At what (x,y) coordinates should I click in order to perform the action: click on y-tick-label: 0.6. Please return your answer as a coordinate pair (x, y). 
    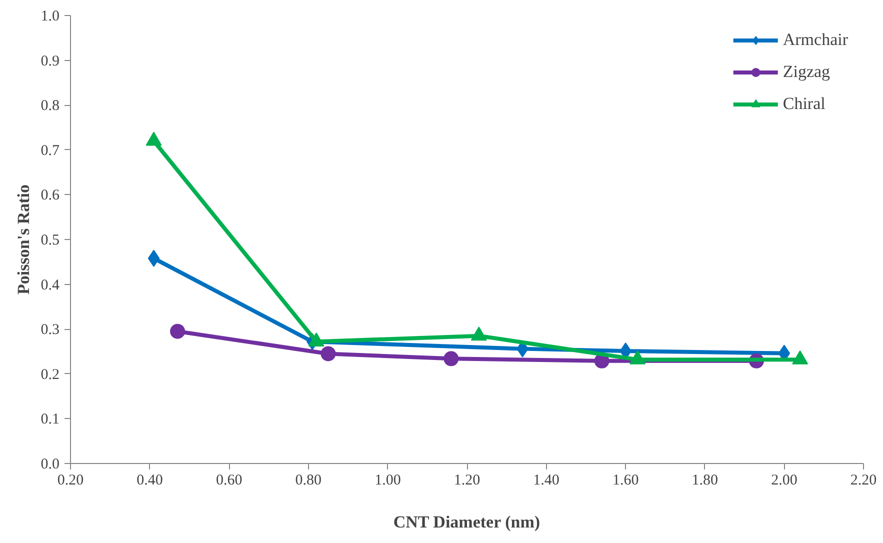
    Looking at the image, I should click on (50, 196).